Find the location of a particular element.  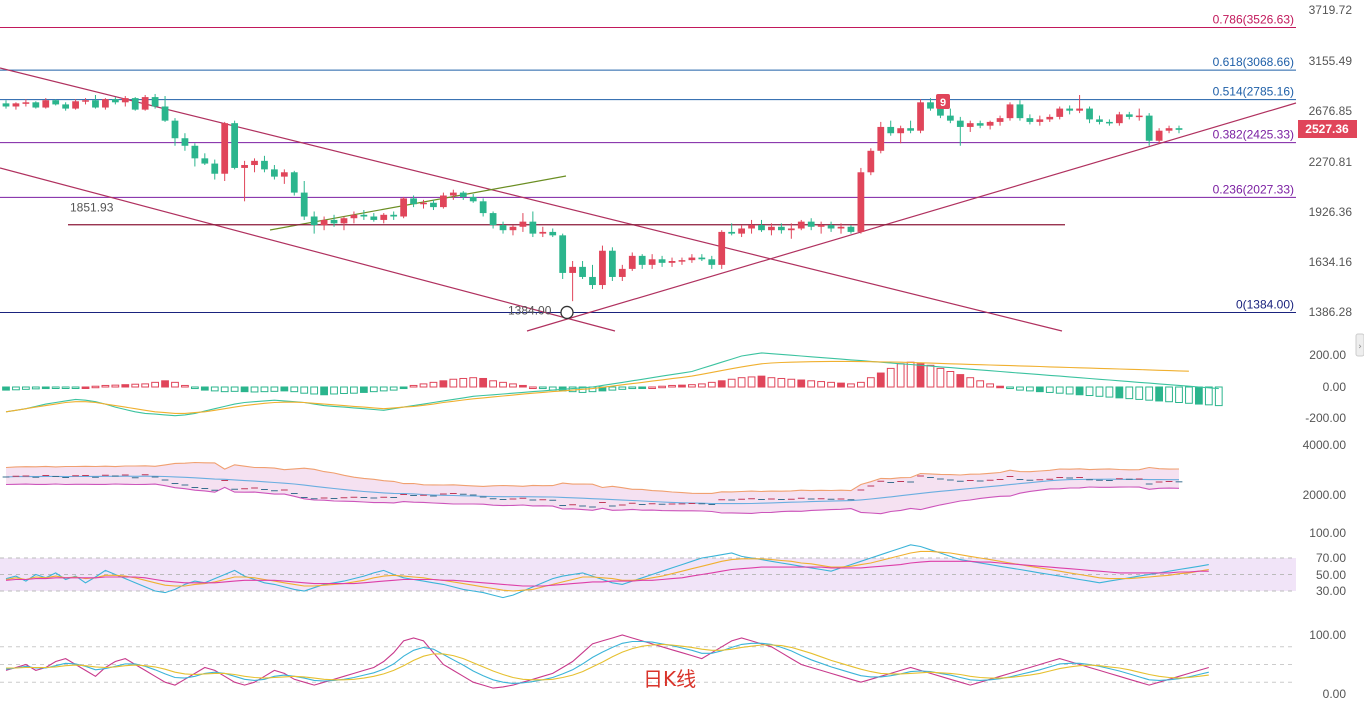

boll-band-fill is located at coordinates (592, 488).